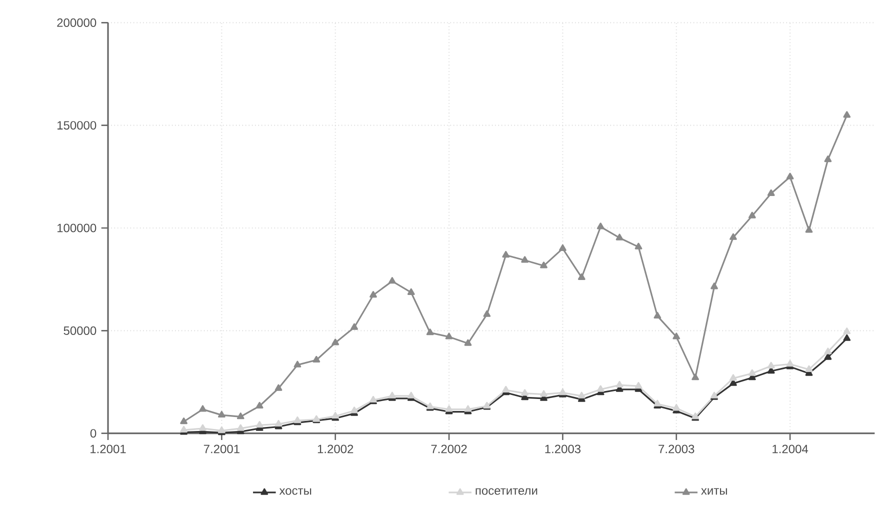 This screenshot has height=528, width=877. Describe the element at coordinates (80, 330) in the screenshot. I see `y-tick-label: 50000` at that location.